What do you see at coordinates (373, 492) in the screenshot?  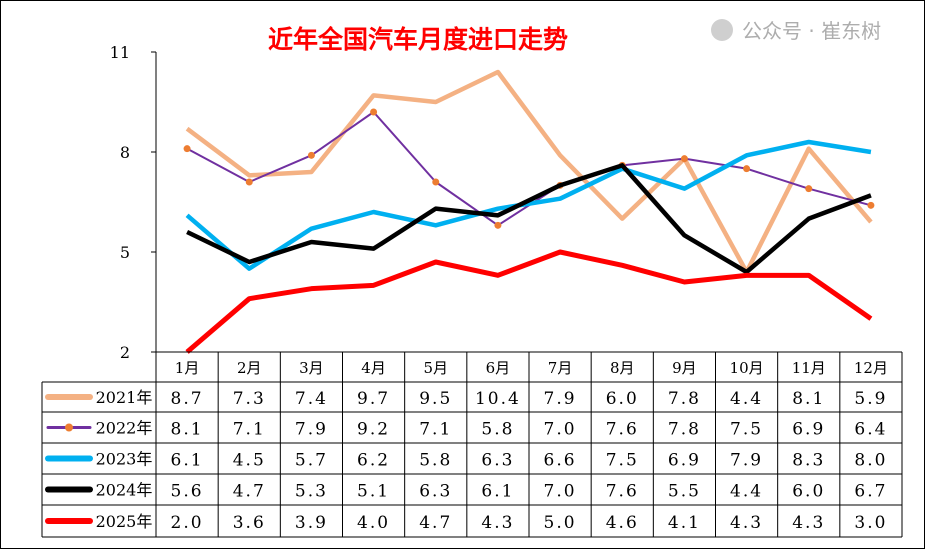 I see `table-cell-value: 5.1` at bounding box center [373, 492].